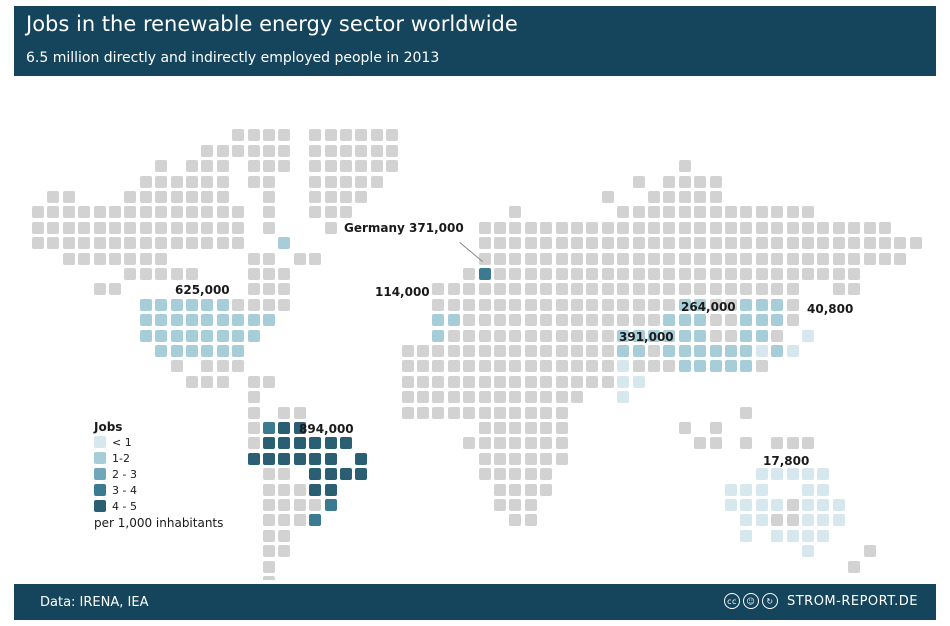 This screenshot has height=626, width=950. Describe the element at coordinates (108, 427) in the screenshot. I see `legend-title: Jobs` at that location.